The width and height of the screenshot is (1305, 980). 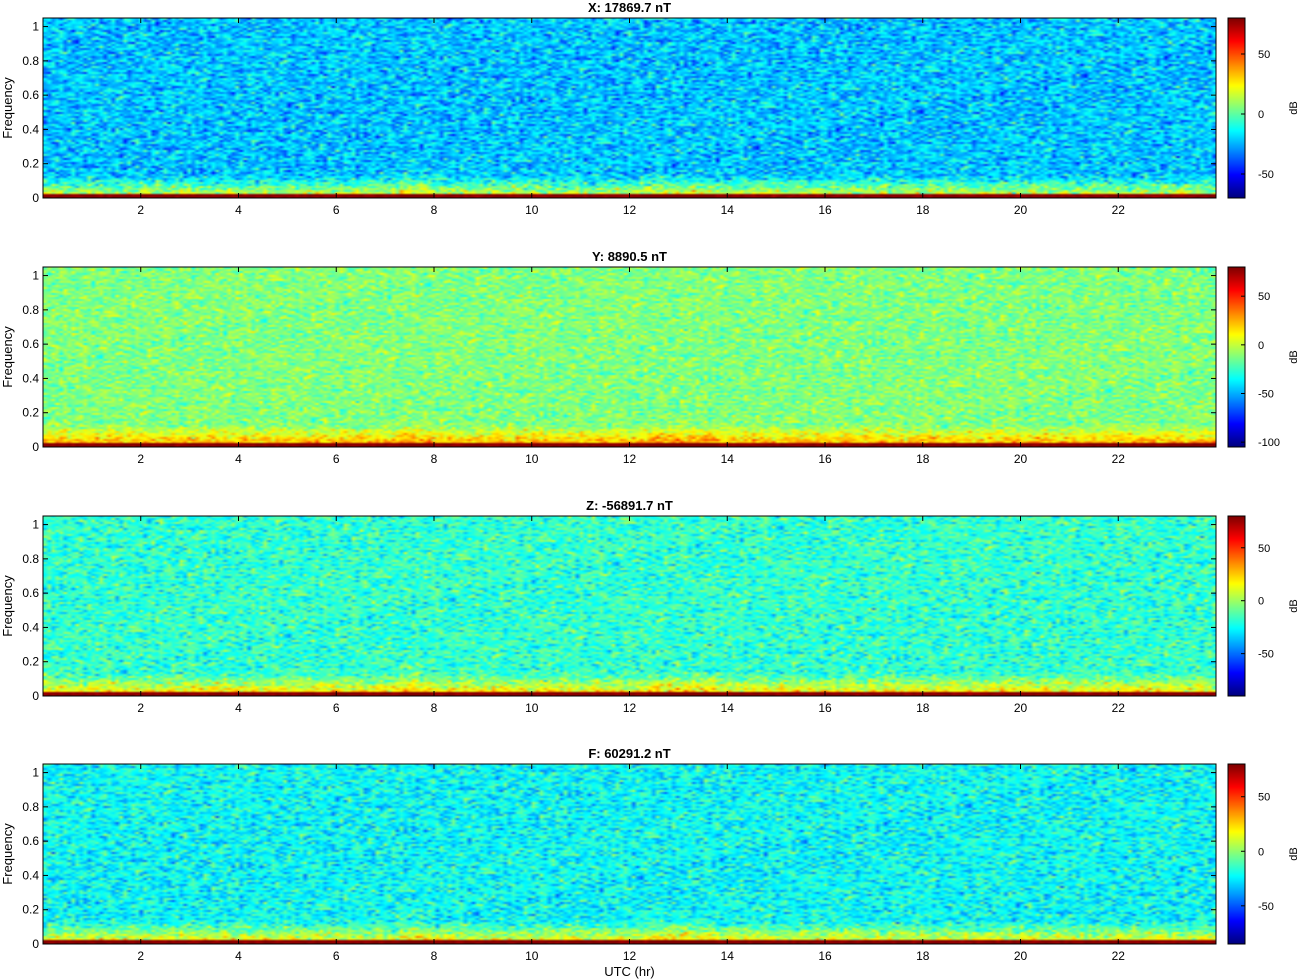 What do you see at coordinates (1269, 443) in the screenshot?
I see `colorbar-tick-label: -100` at bounding box center [1269, 443].